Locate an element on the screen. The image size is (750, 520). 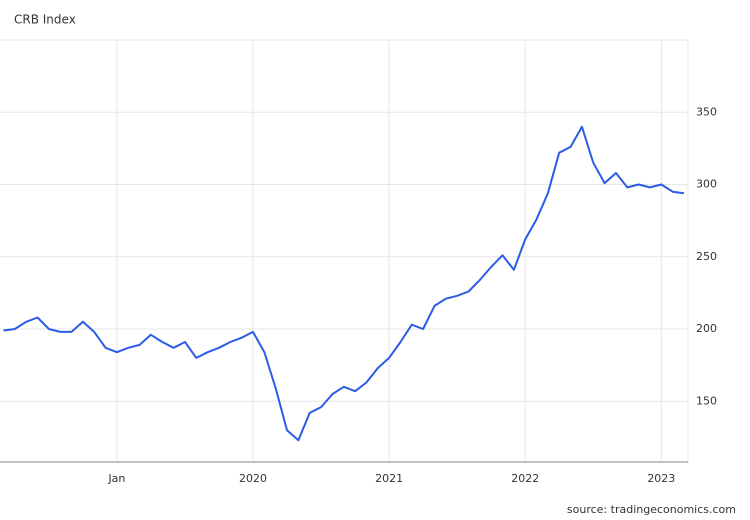
y-tick-label: 250 is located at coordinates (706, 256).